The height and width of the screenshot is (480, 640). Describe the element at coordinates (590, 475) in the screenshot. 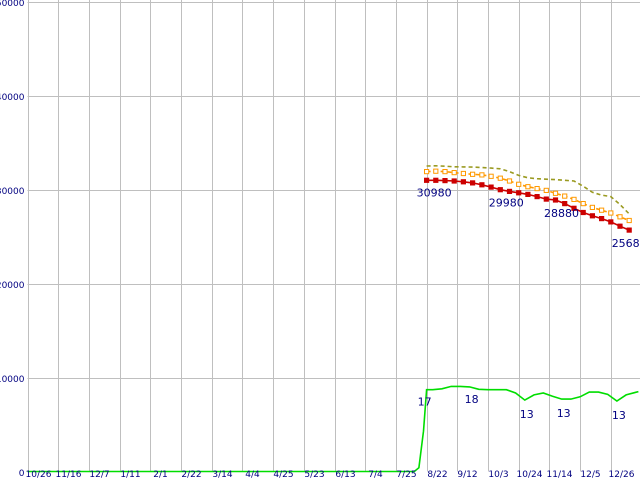

I see `x-tick-label: 12/5` at that location.